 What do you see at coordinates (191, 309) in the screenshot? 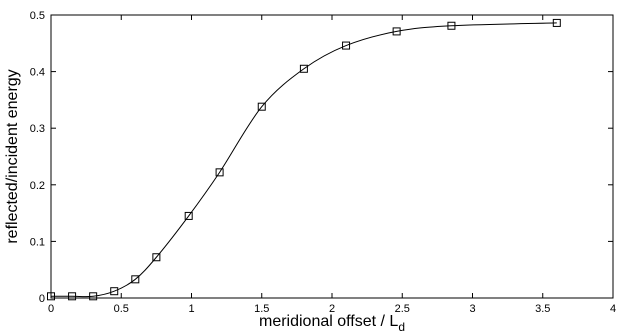
I see `x-tick-label: 1` at bounding box center [191, 309].